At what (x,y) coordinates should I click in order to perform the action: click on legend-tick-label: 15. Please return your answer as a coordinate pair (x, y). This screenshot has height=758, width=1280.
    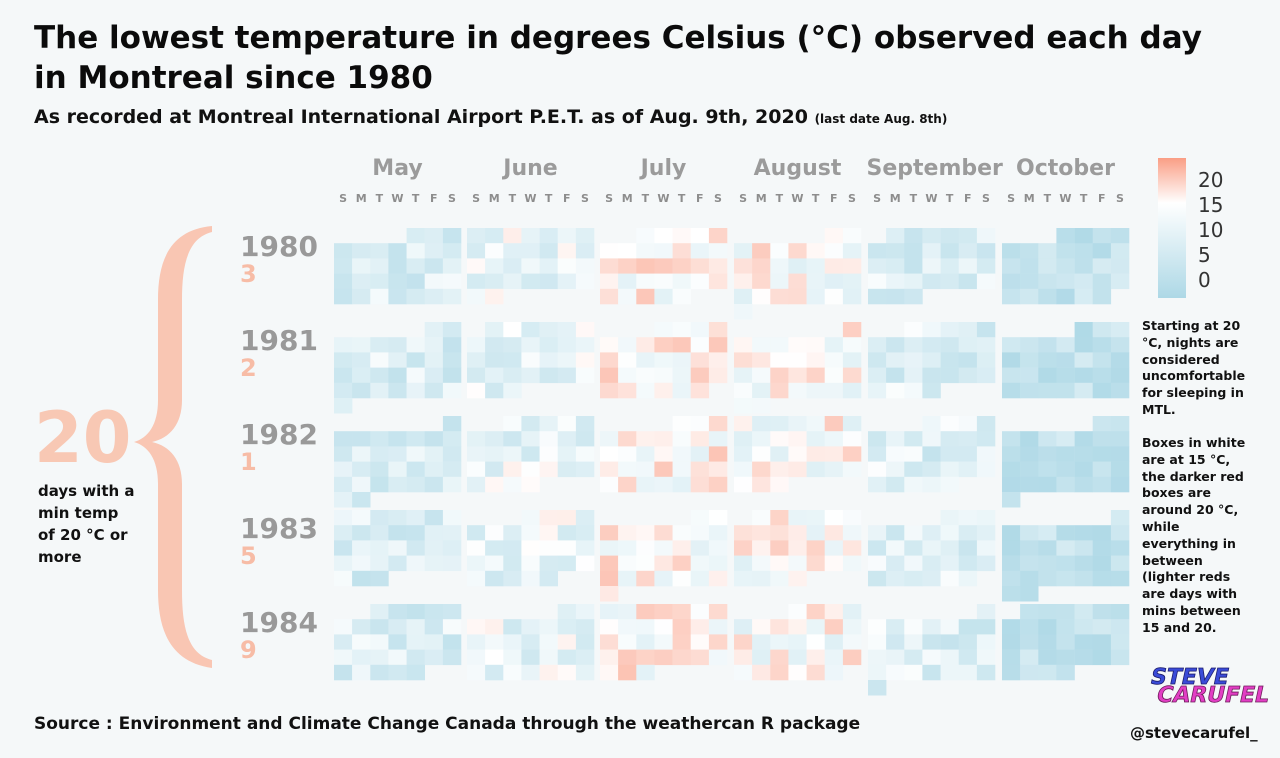
    Looking at the image, I should click on (1211, 205).